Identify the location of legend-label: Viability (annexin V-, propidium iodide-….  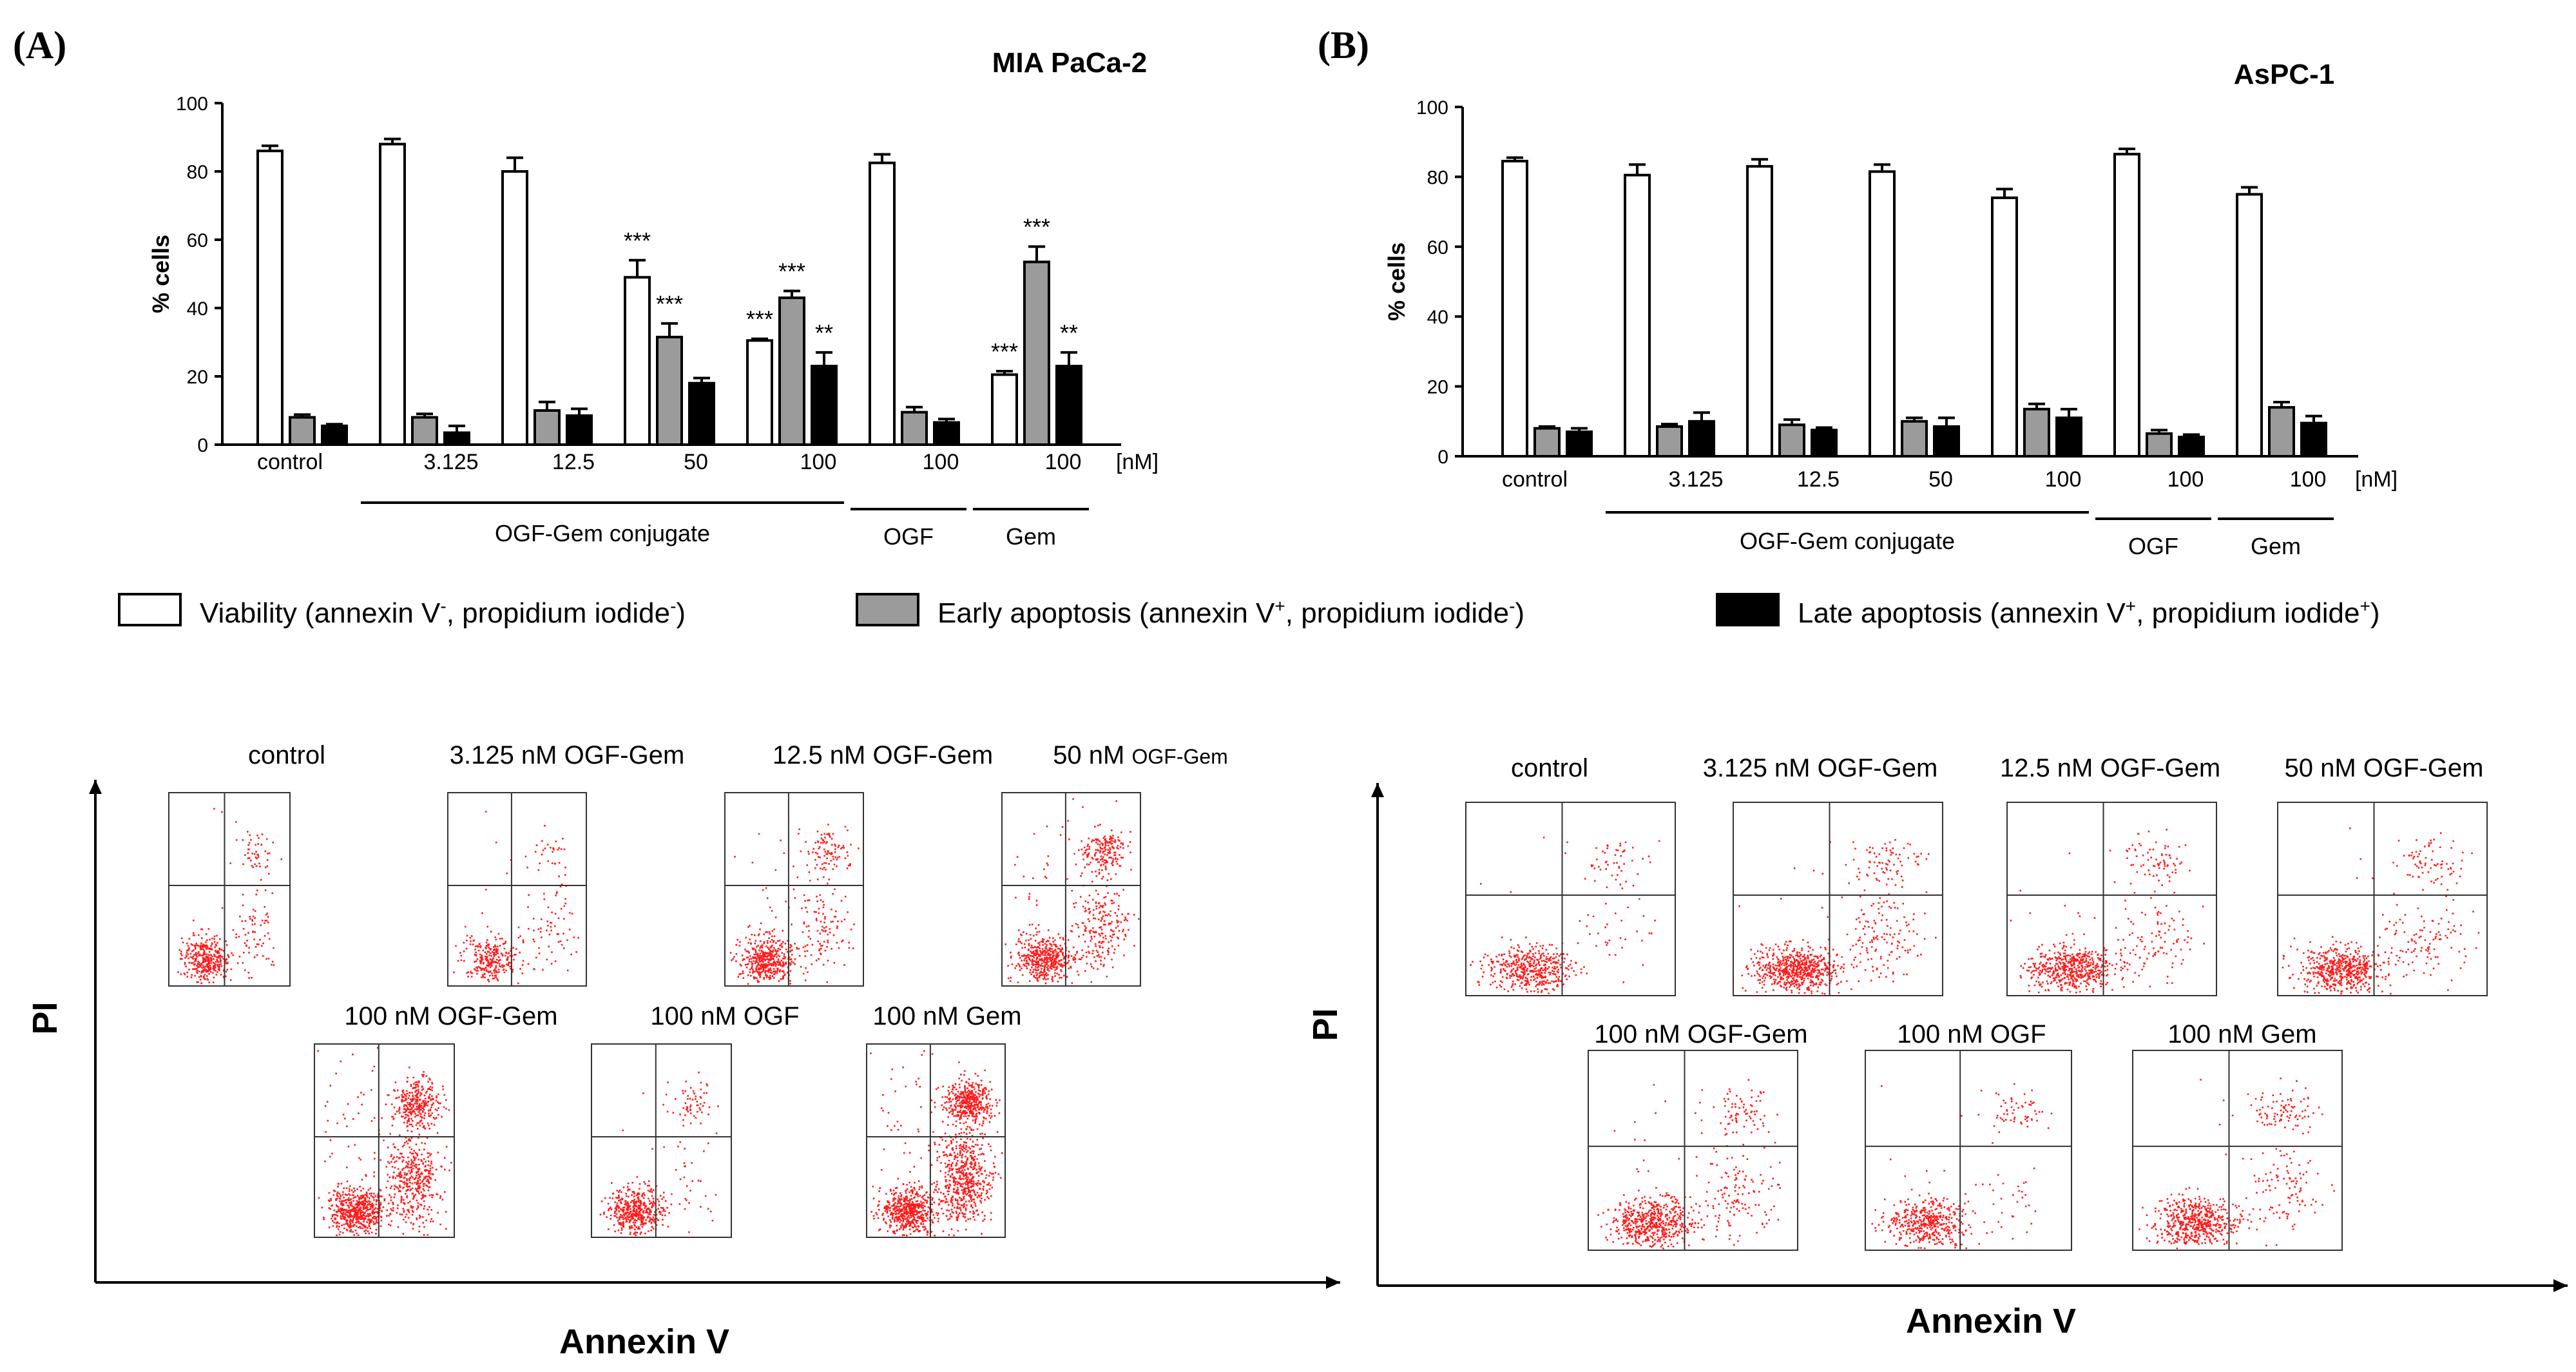
(443, 612).